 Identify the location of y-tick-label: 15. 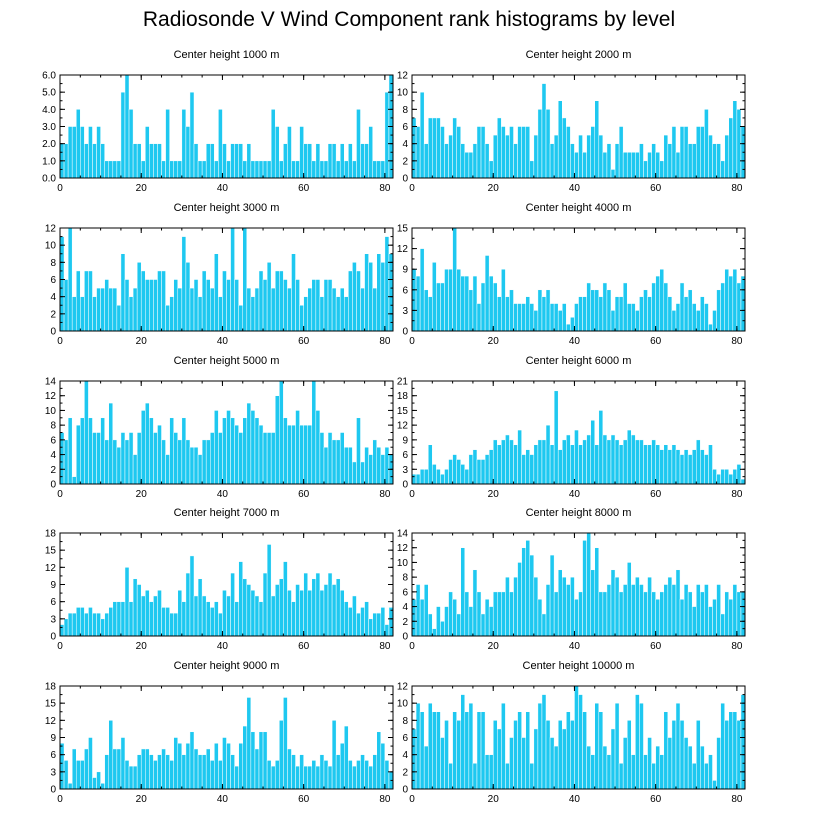
(403, 229).